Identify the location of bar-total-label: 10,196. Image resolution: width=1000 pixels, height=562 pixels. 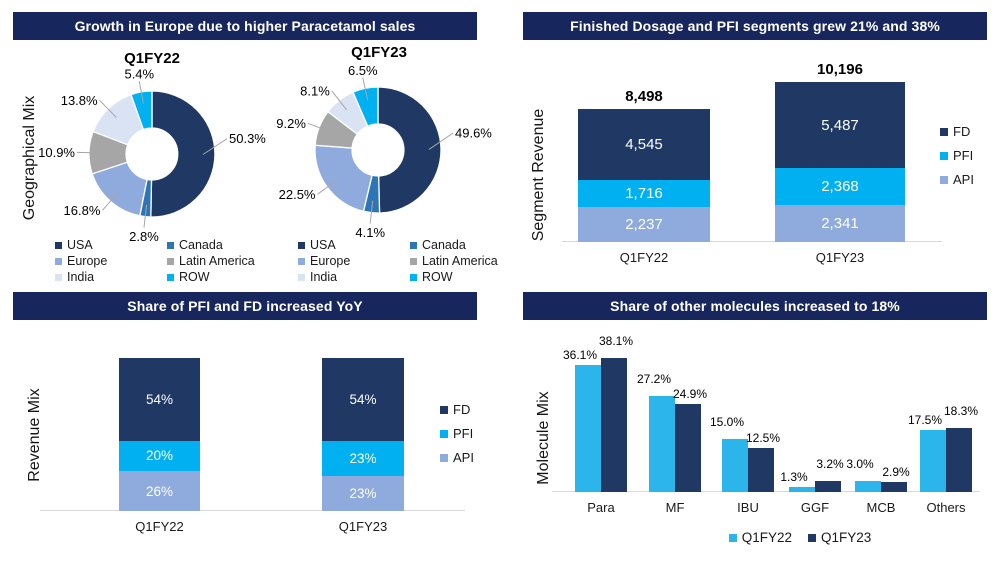
(840, 70).